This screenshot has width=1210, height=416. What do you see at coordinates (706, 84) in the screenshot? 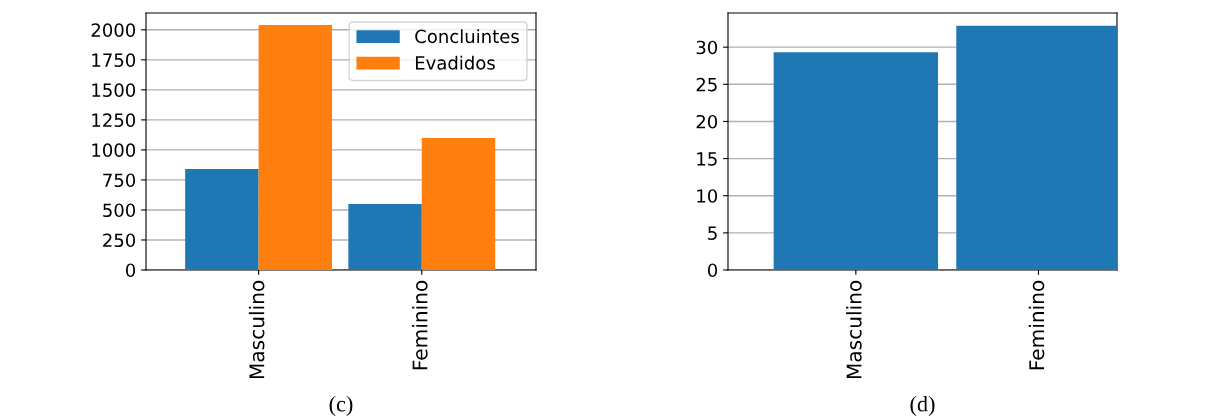
I see `y-tick-label: 25` at bounding box center [706, 84].